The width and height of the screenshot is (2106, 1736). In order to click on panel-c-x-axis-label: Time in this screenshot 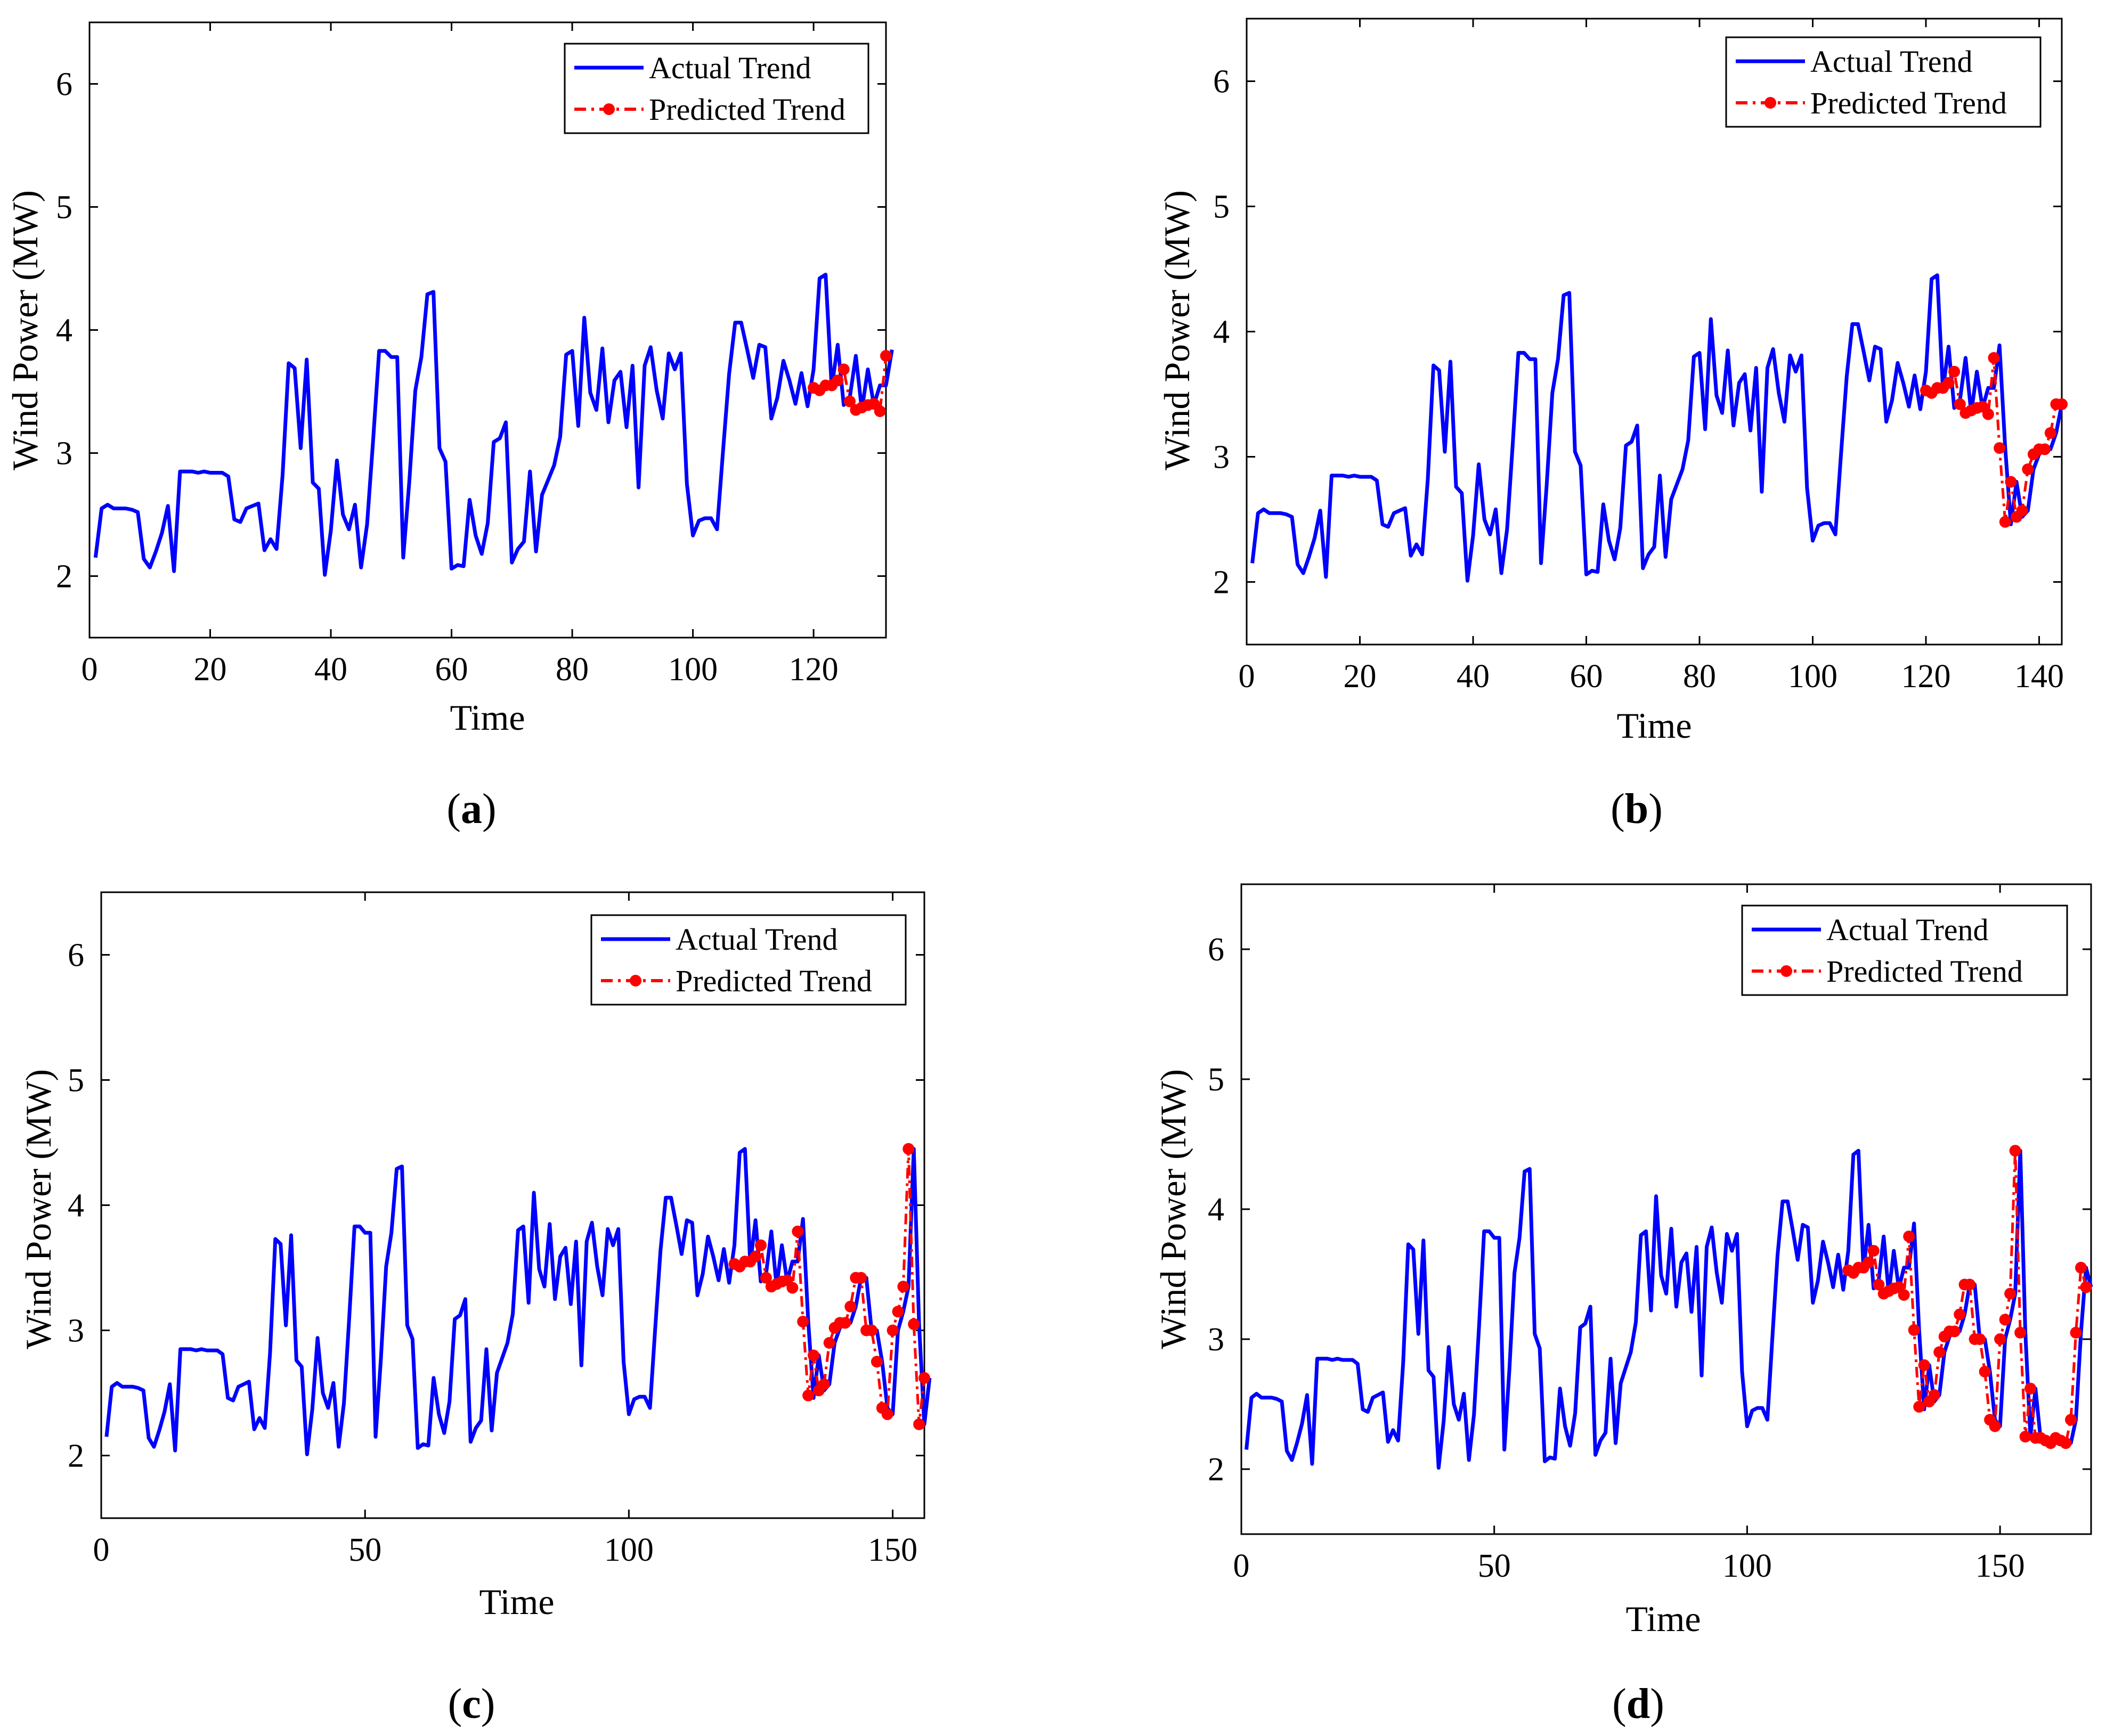, I will do `click(516, 1602)`.